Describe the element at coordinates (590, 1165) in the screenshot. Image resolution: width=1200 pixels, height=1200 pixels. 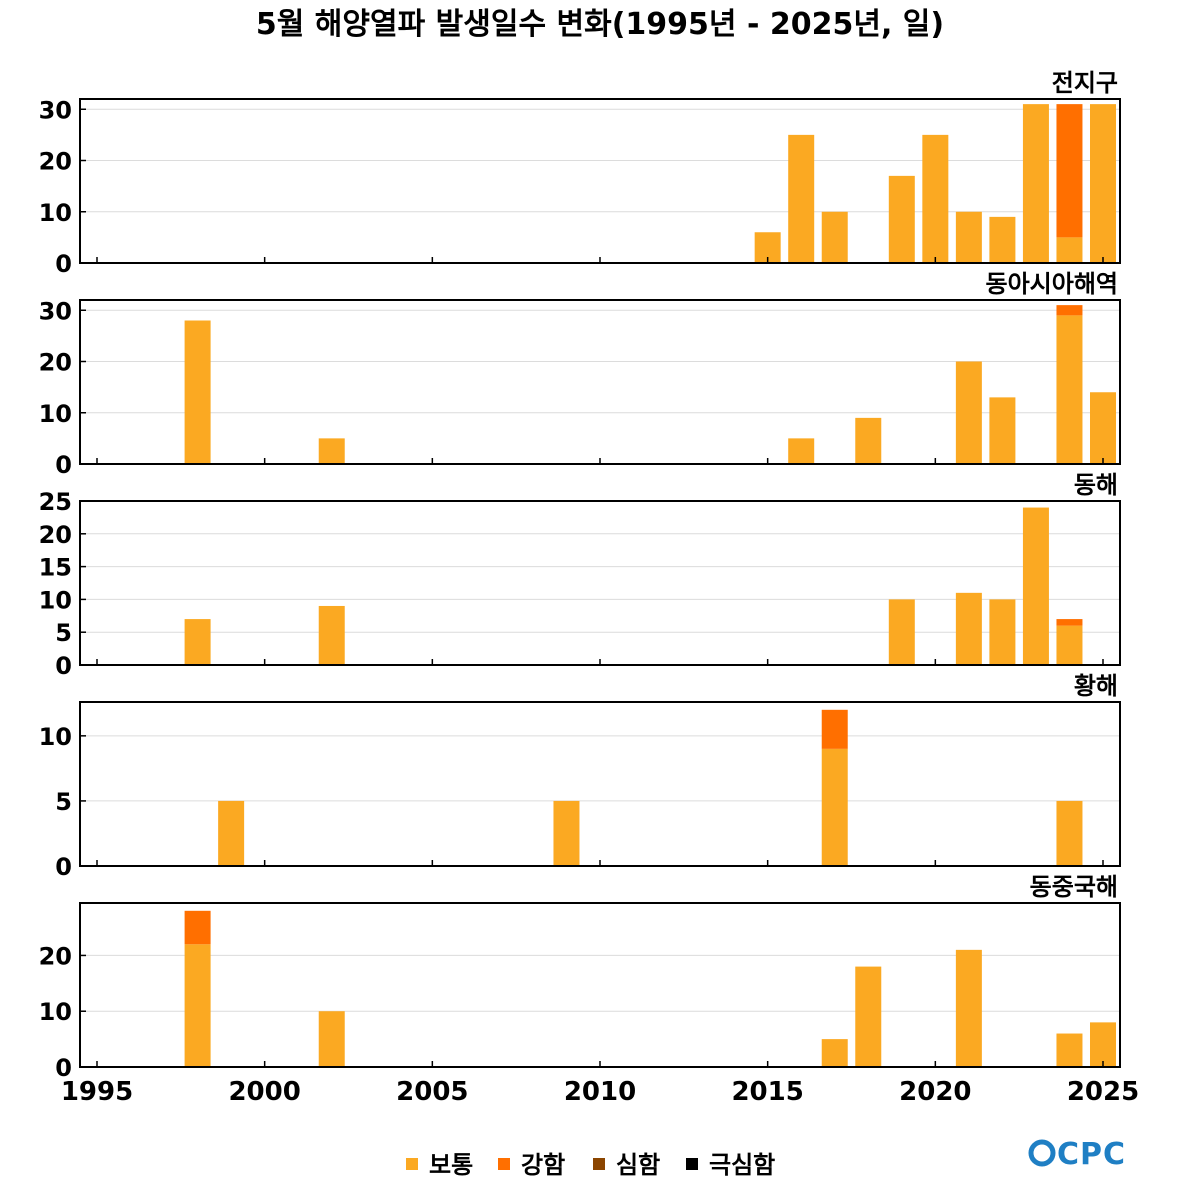
I see `chart-legend: 보통 강함 심함 극심함` at that location.